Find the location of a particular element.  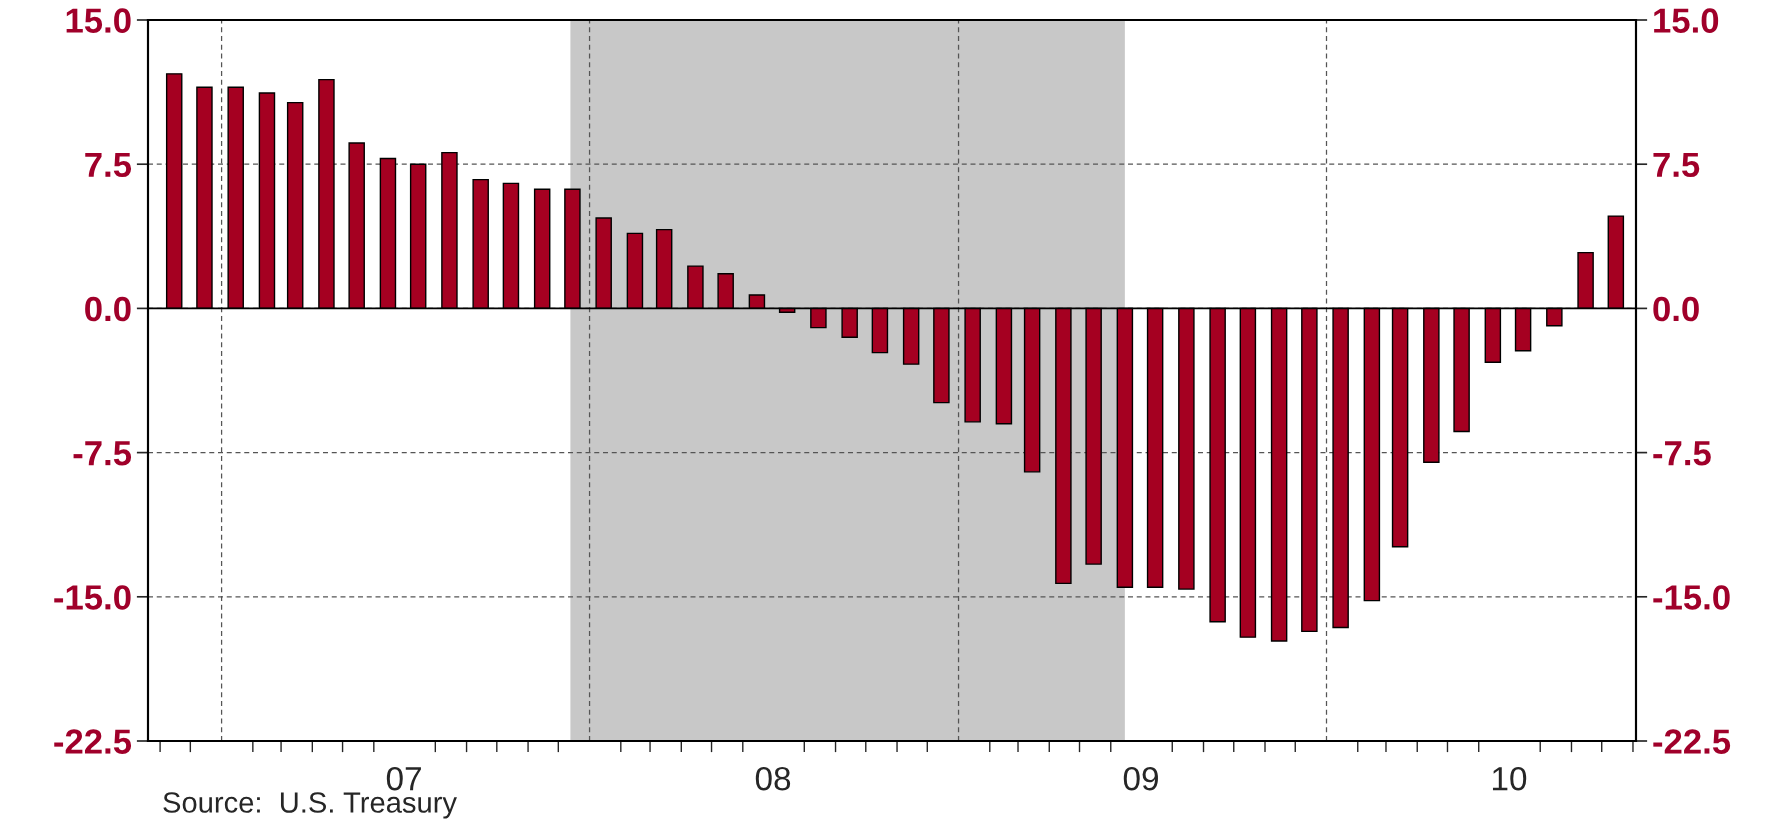

y2-tick-label: 7.5 is located at coordinates (1676, 165).